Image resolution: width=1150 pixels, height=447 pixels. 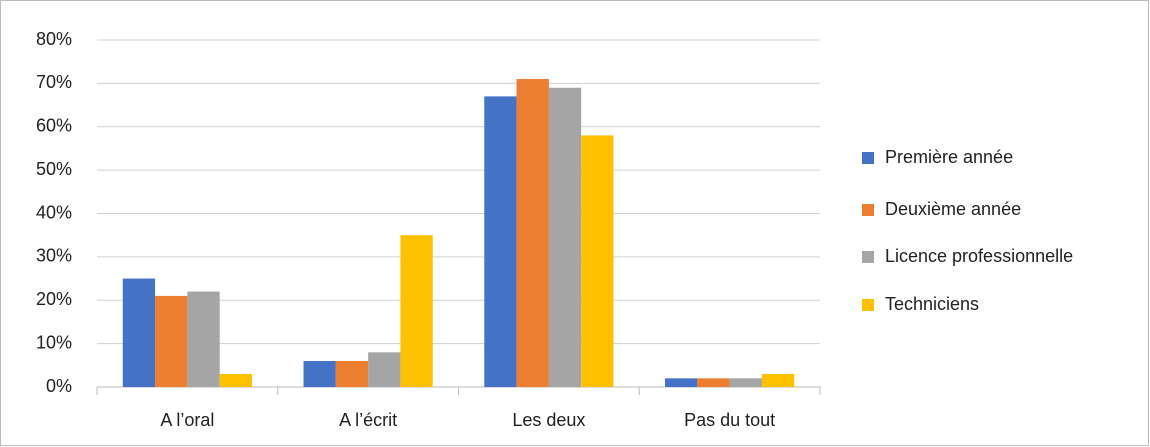 What do you see at coordinates (368, 420) in the screenshot?
I see `x-tick-label: A l’écrit` at bounding box center [368, 420].